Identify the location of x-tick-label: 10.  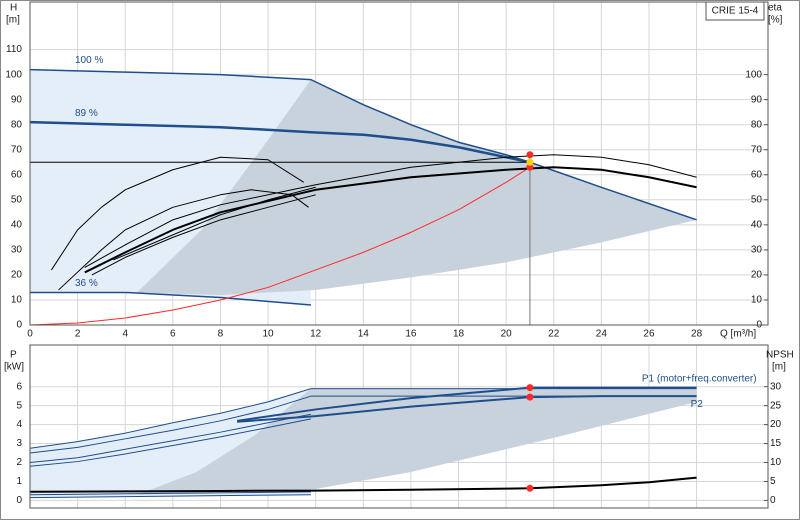
(269, 334).